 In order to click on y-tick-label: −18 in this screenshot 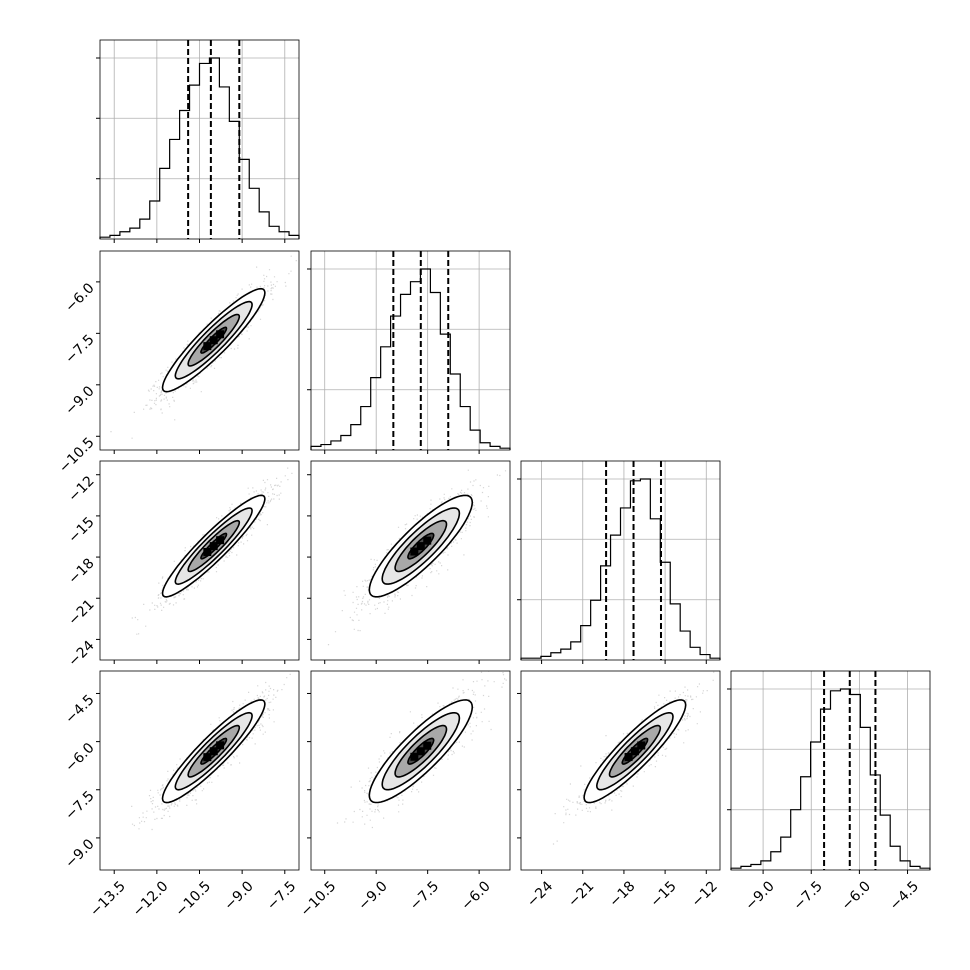, I will do `click(81, 571)`.